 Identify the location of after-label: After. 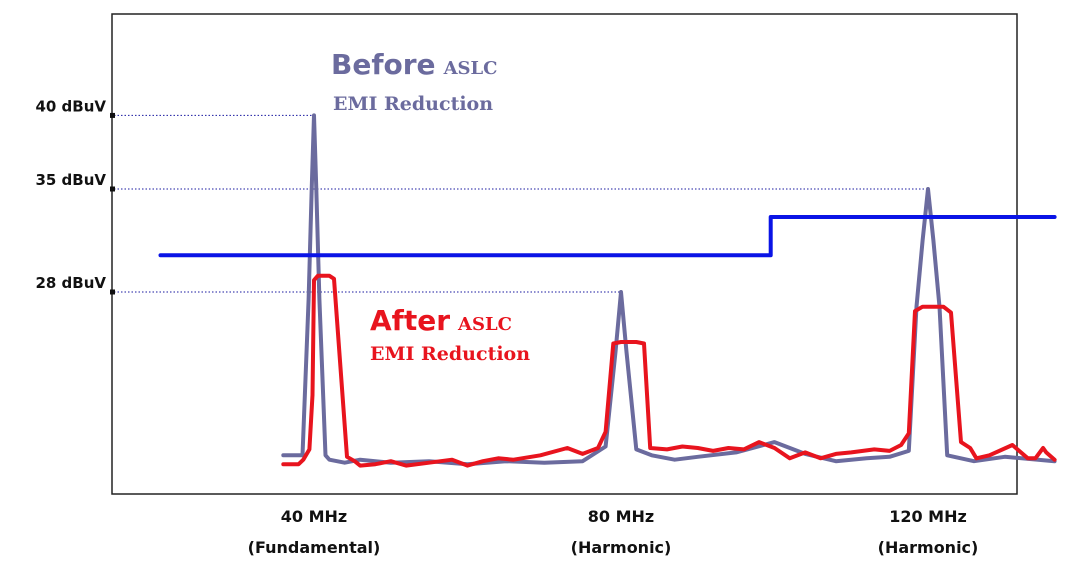
(410, 320).